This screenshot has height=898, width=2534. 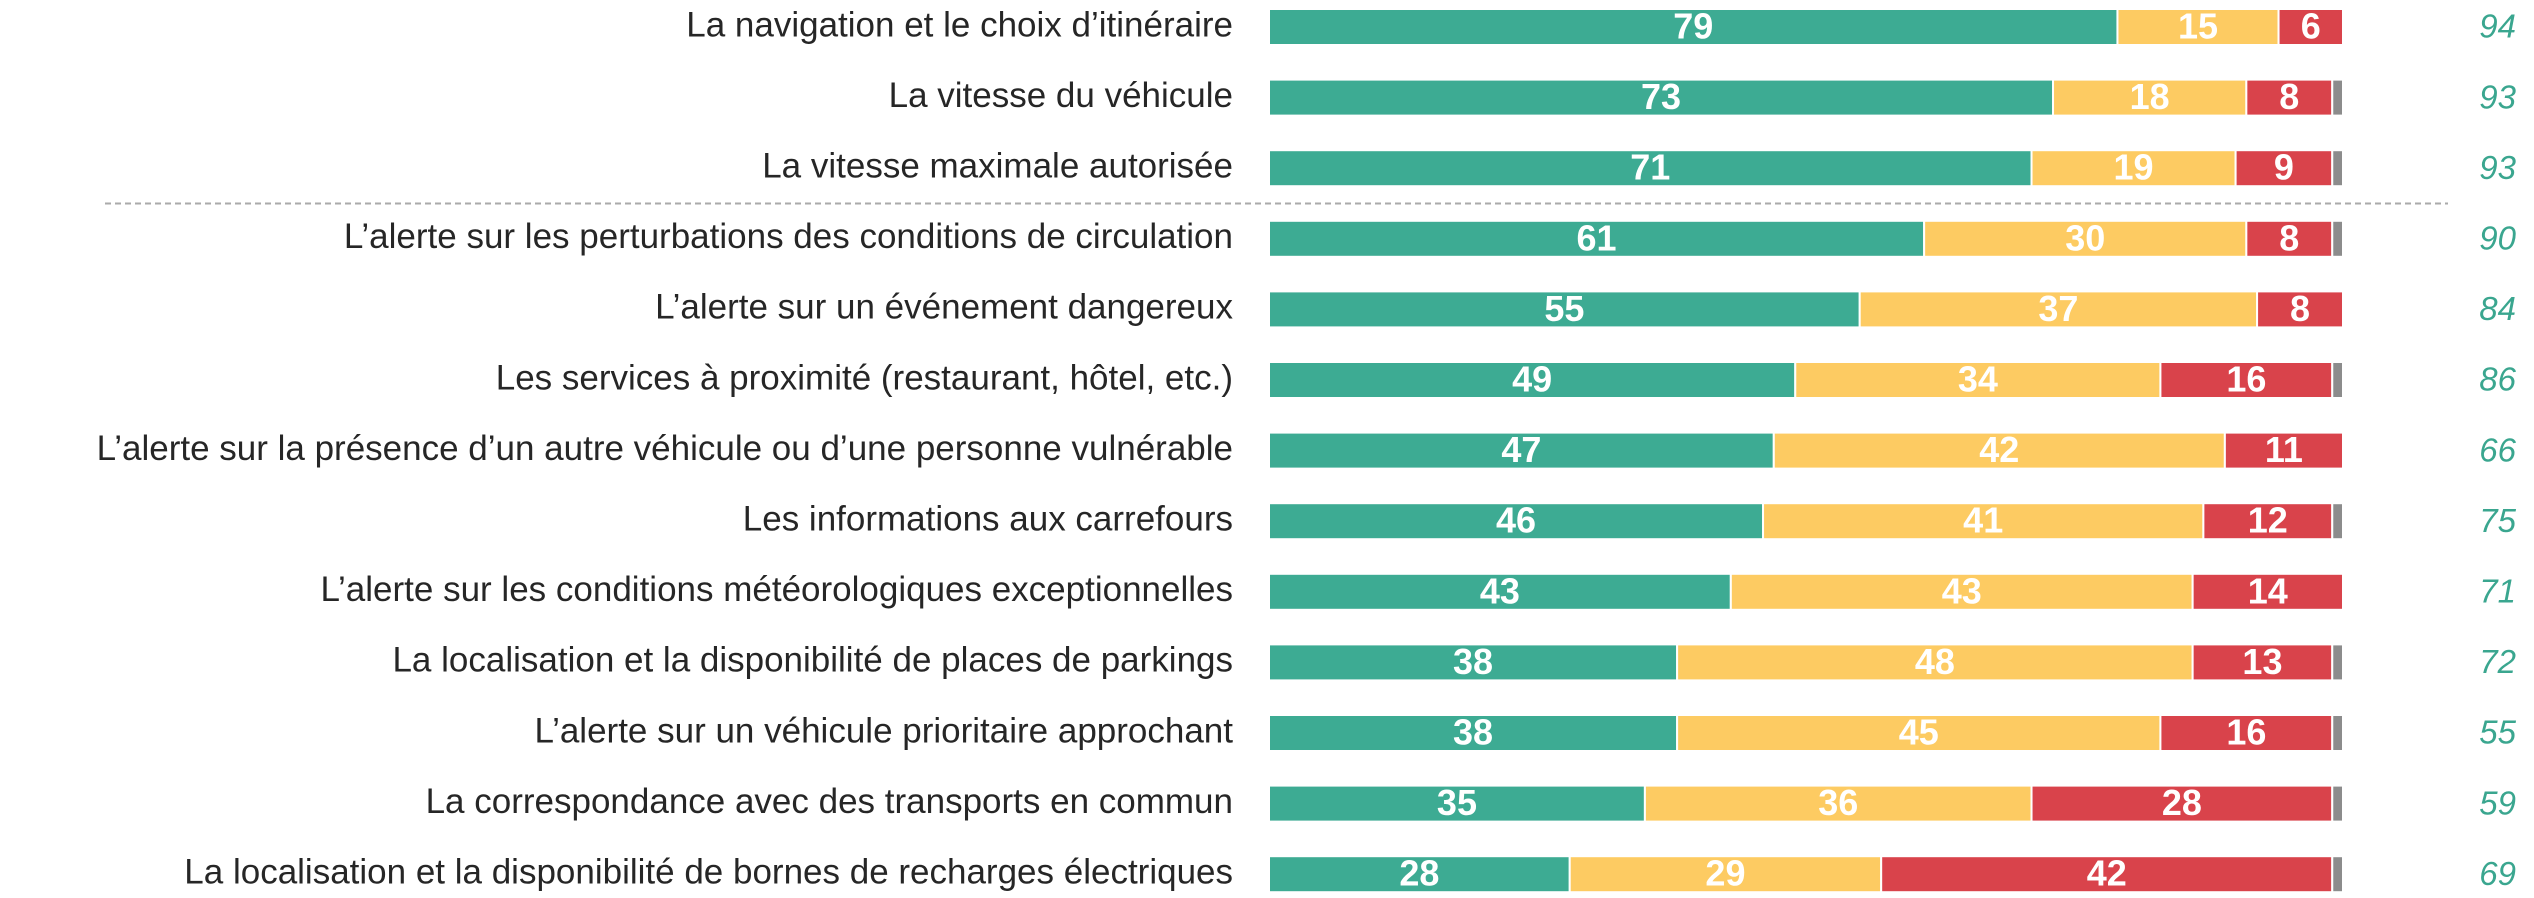 I want to click on value-label: 36, so click(x=1838, y=802).